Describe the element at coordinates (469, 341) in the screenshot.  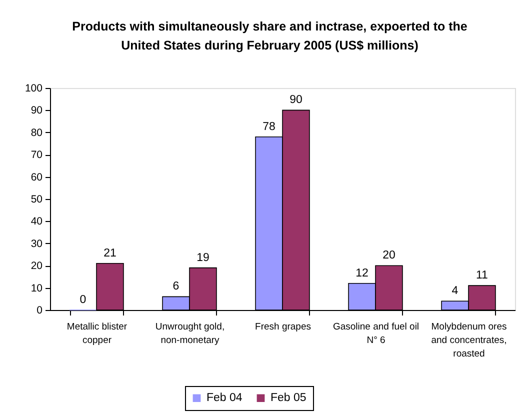
I see `x-tick-label: Molybdenum ores and concentrates, roasted` at that location.